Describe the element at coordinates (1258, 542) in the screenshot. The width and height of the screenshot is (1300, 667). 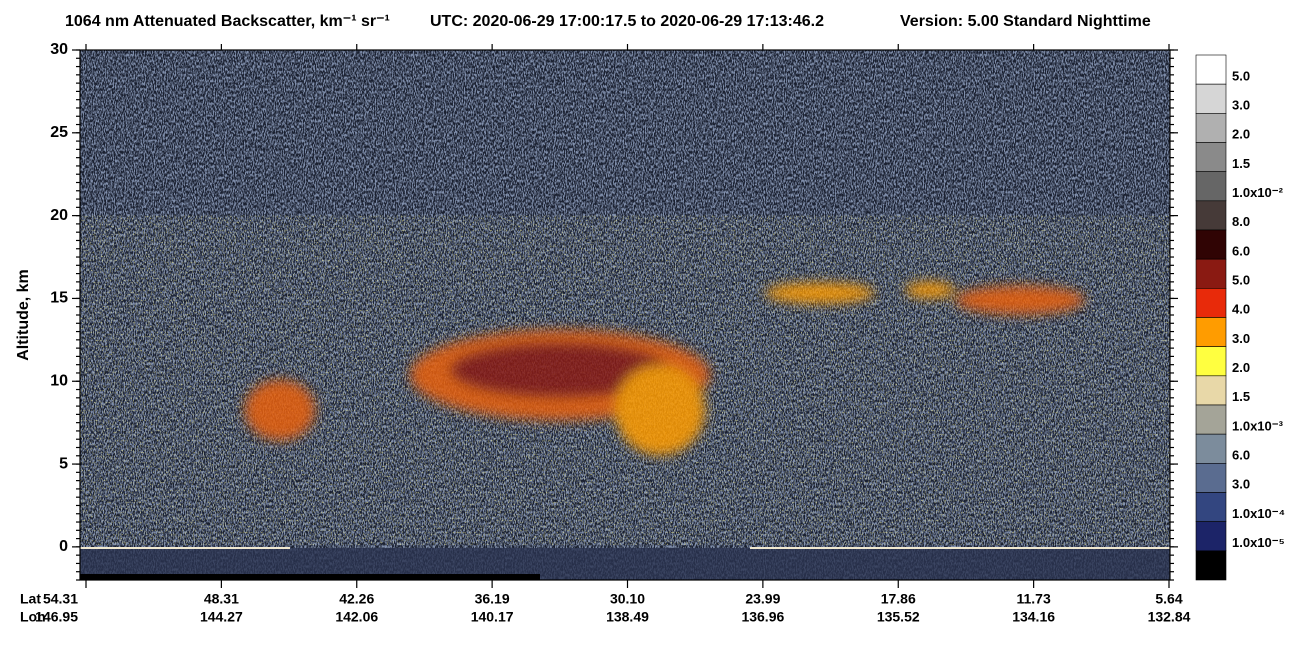
I see `colorbar-label: 1.0x10⁻⁵` at that location.